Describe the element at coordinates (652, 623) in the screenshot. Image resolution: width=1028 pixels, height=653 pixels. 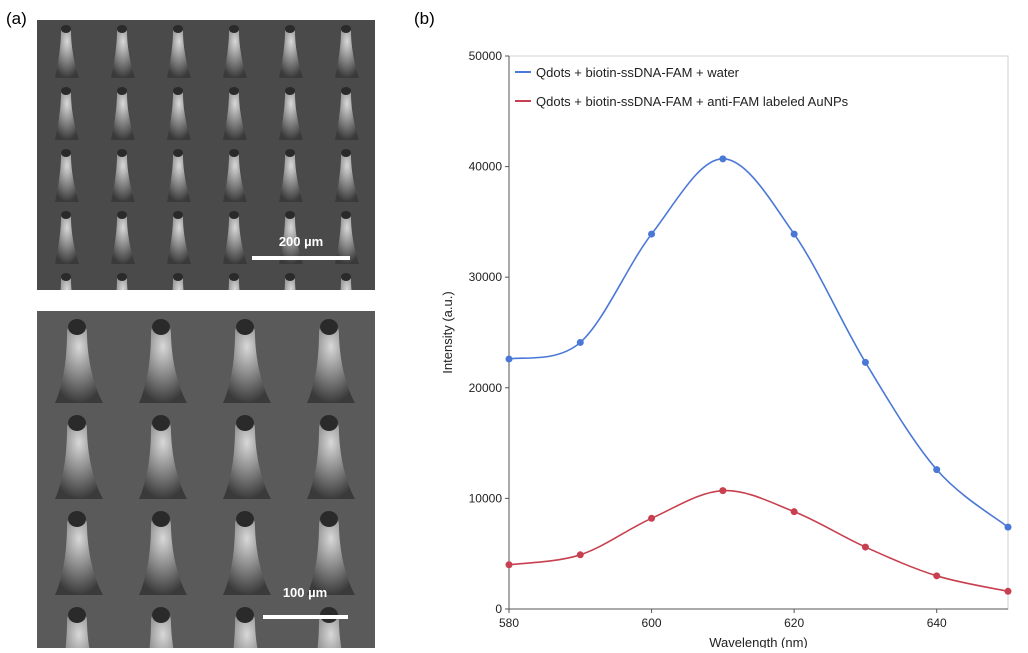
I see `x-tick-label: 600` at that location.